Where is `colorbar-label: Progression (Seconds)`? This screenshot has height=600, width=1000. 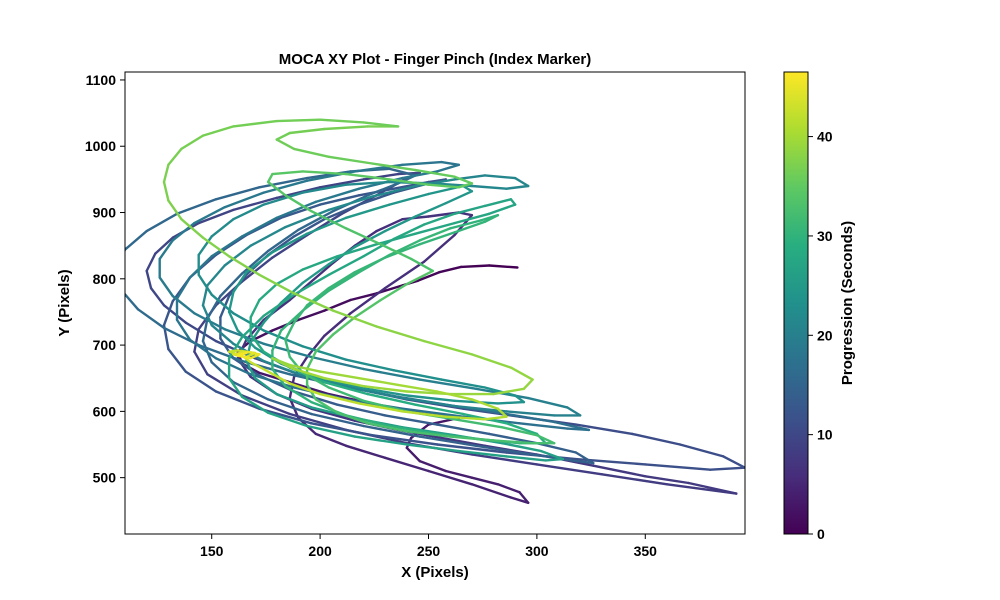 colorbar-label: Progression (Seconds) is located at coordinates (847, 303).